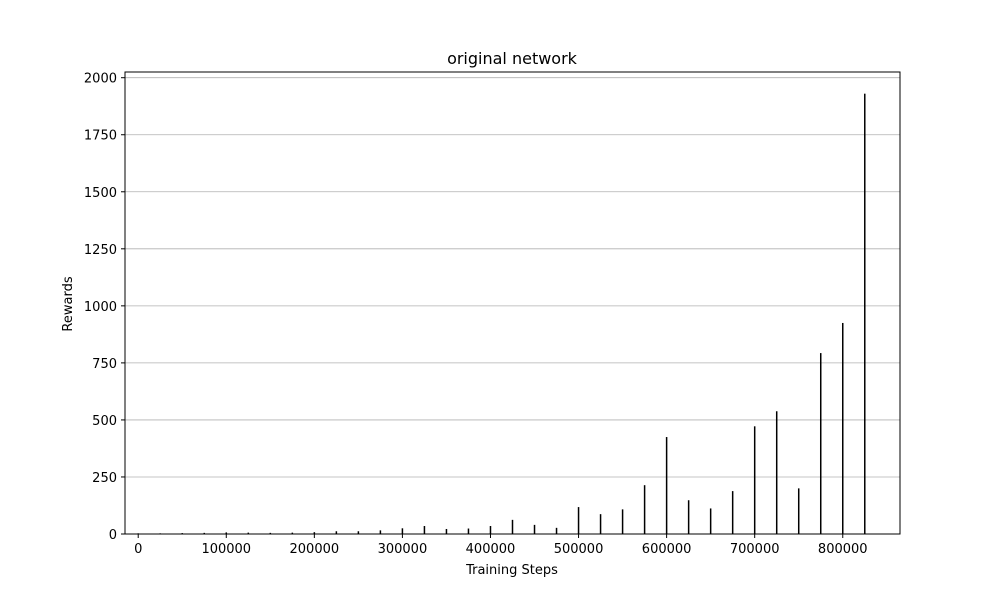 The height and width of the screenshot is (600, 1000). Describe the element at coordinates (843, 549) in the screenshot. I see `x-tick-label: 800000` at that location.